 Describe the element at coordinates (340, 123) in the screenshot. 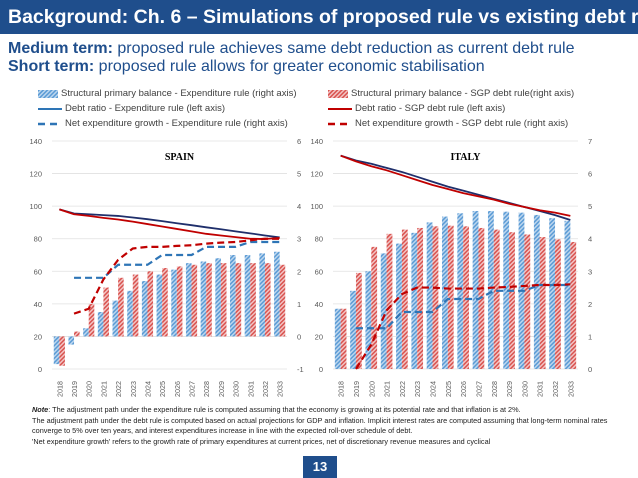

I see `dashed-red-line-icon` at that location.